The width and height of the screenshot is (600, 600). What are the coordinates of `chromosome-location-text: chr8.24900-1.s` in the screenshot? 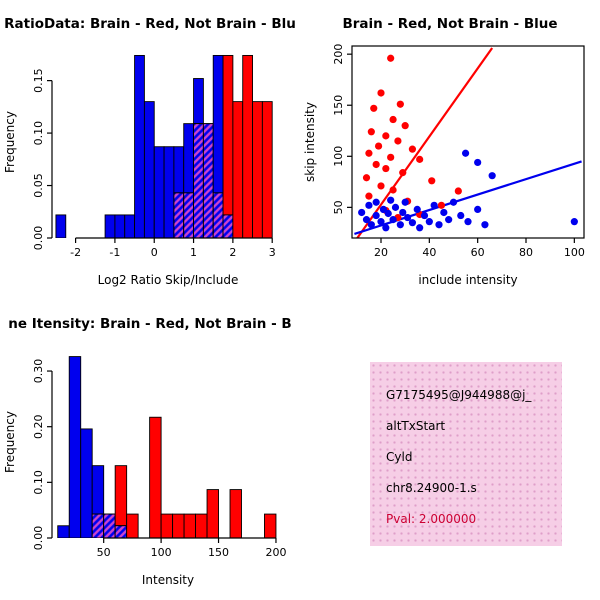 It's located at (431, 488).